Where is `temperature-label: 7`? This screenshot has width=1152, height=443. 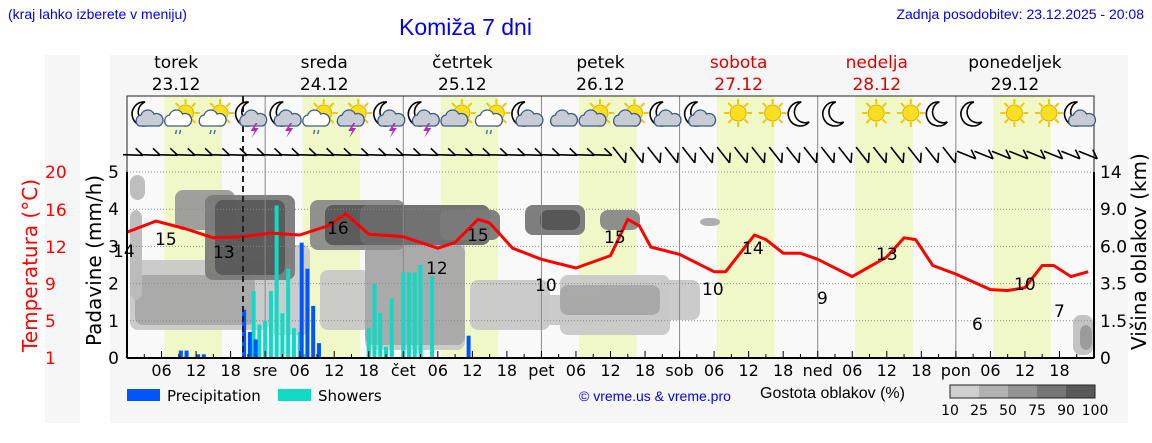
temperature-label: 7 is located at coordinates (1059, 312).